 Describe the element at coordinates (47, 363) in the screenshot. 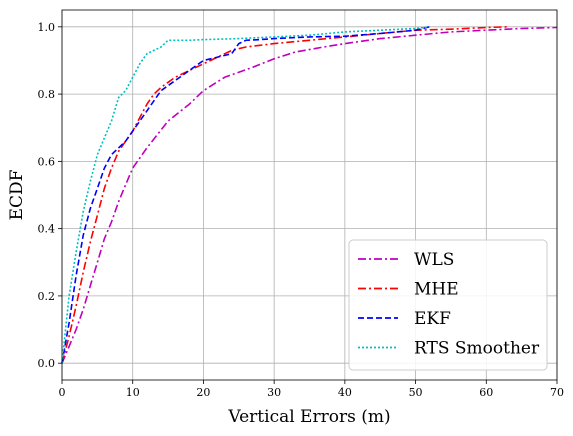

I see `y-tick-label: 0.0` at that location.